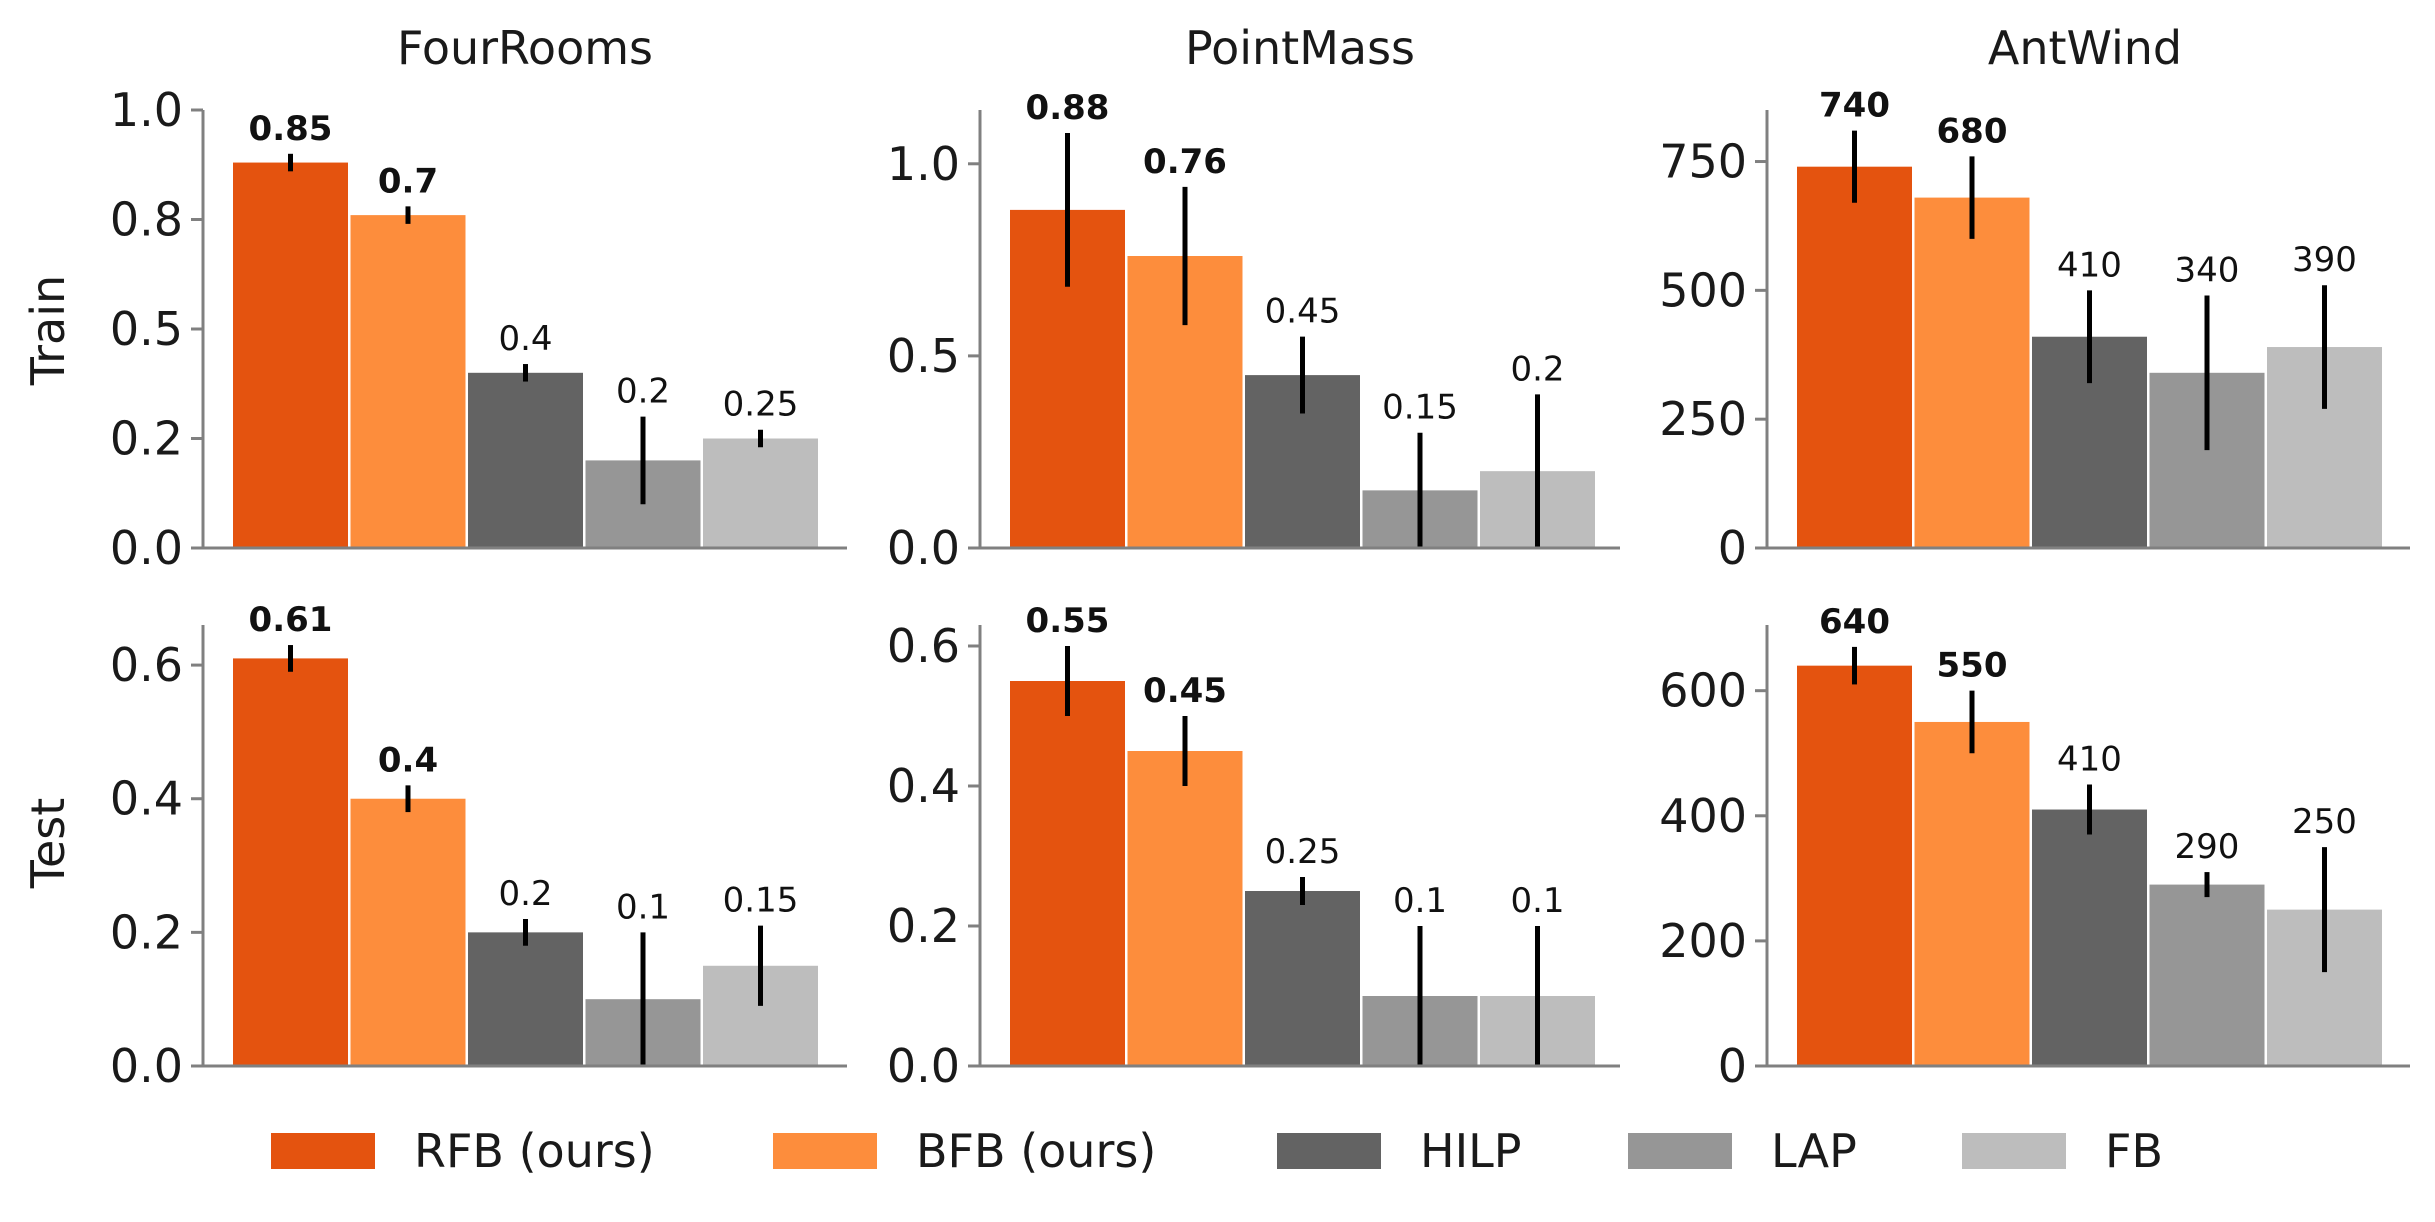  Describe the element at coordinates (1814, 1151) in the screenshot. I see `legend-label: LAP` at that location.